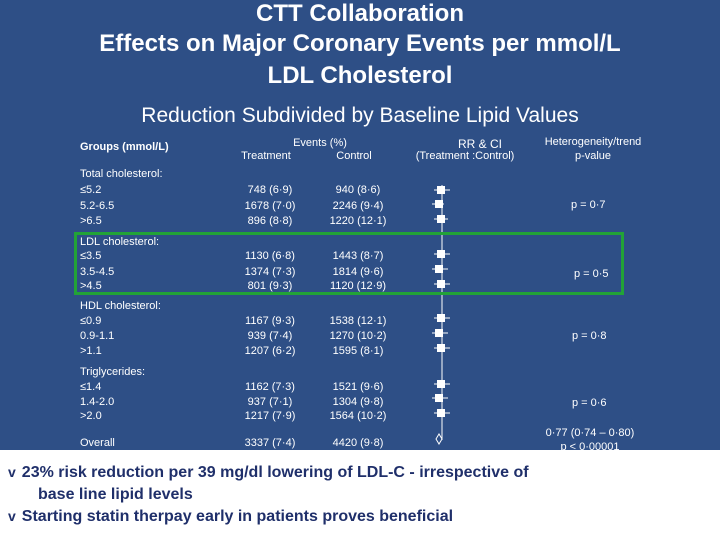 This screenshot has width=720, height=540. I want to click on control-value: 1595 (8·1), so click(358, 351).